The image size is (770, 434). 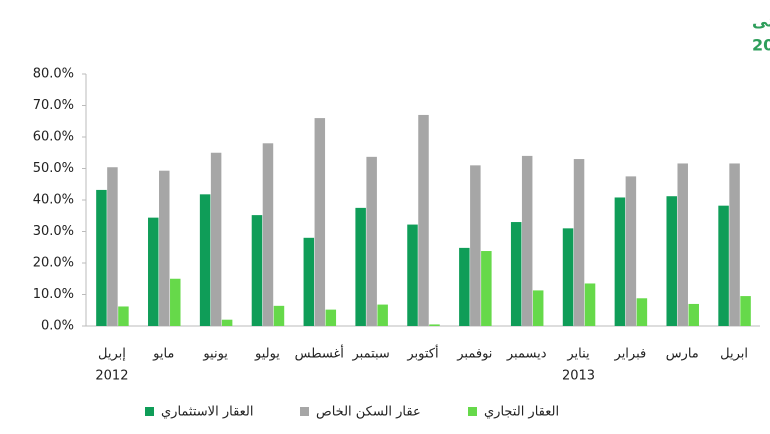 I want to click on x-tick-label: أغسطس, so click(x=319, y=353).